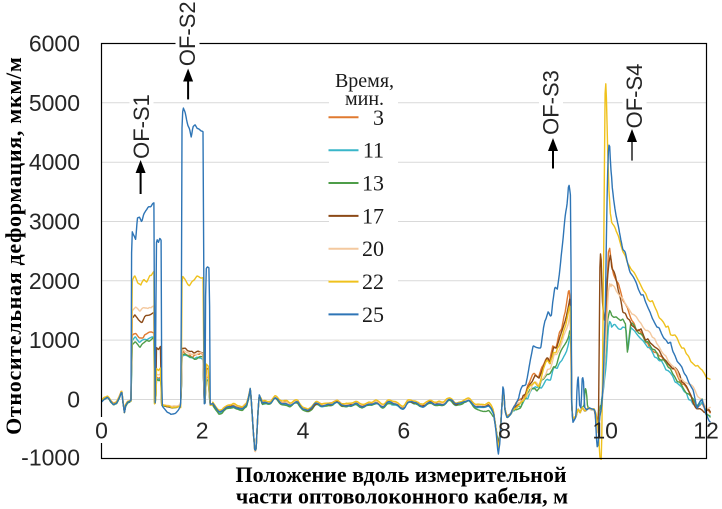 The height and width of the screenshot is (509, 722). What do you see at coordinates (54, 162) in the screenshot?
I see `svg-text: 4000` at bounding box center [54, 162].